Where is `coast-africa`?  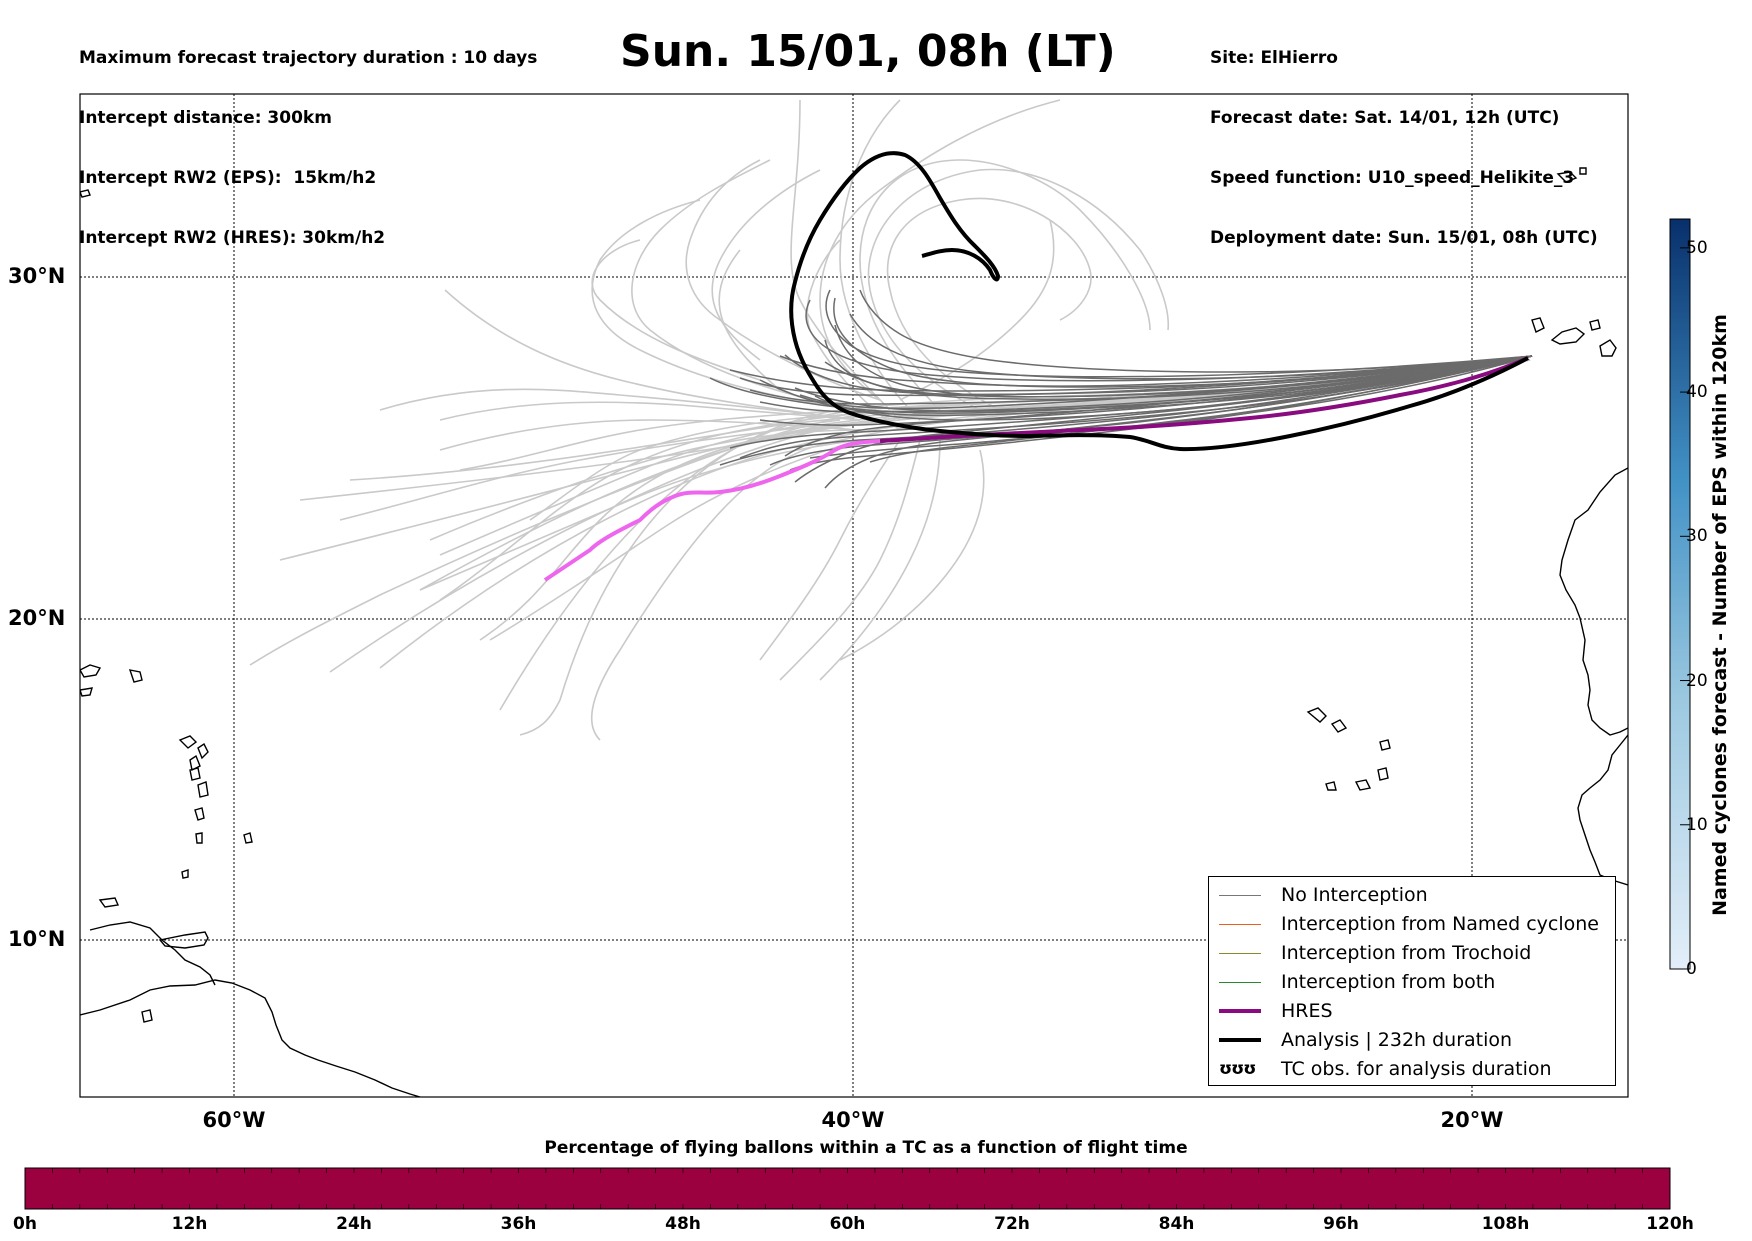 coast-africa is located at coordinates (1593, 601).